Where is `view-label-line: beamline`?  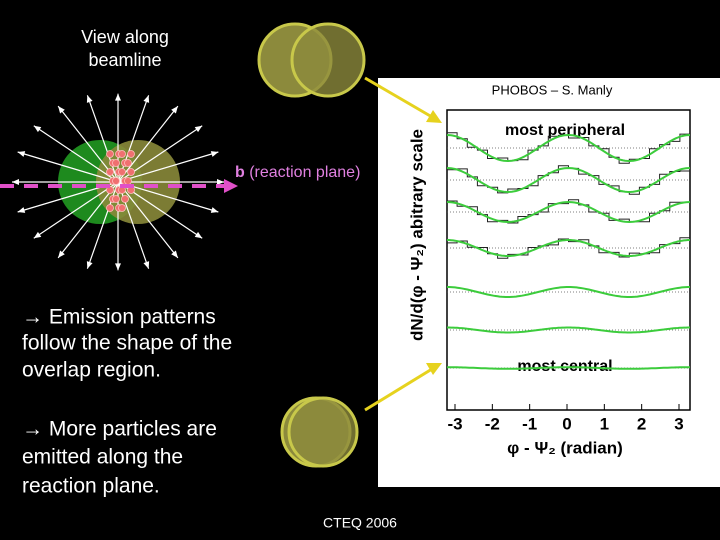 view-label-line: beamline is located at coordinates (124, 60).